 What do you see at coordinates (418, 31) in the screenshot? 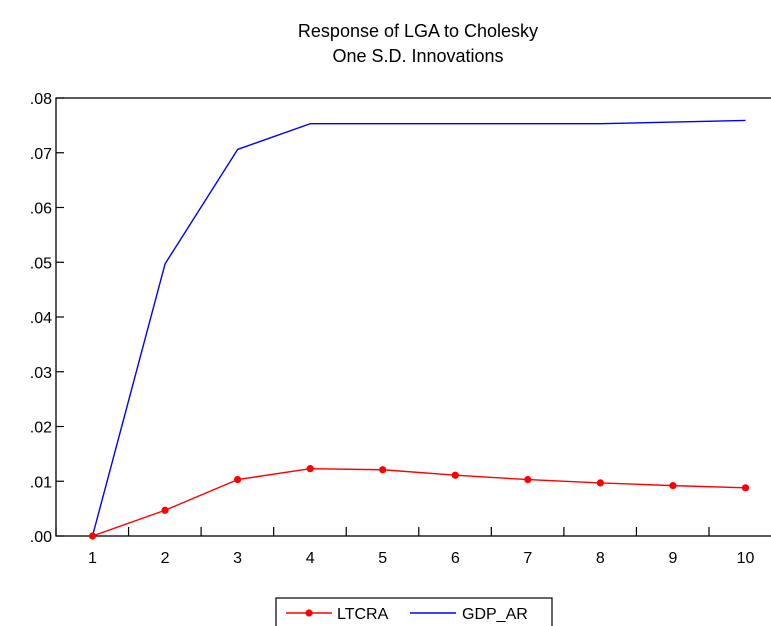
I see `chart-title-line-1: Response of LGA to Cholesky` at bounding box center [418, 31].